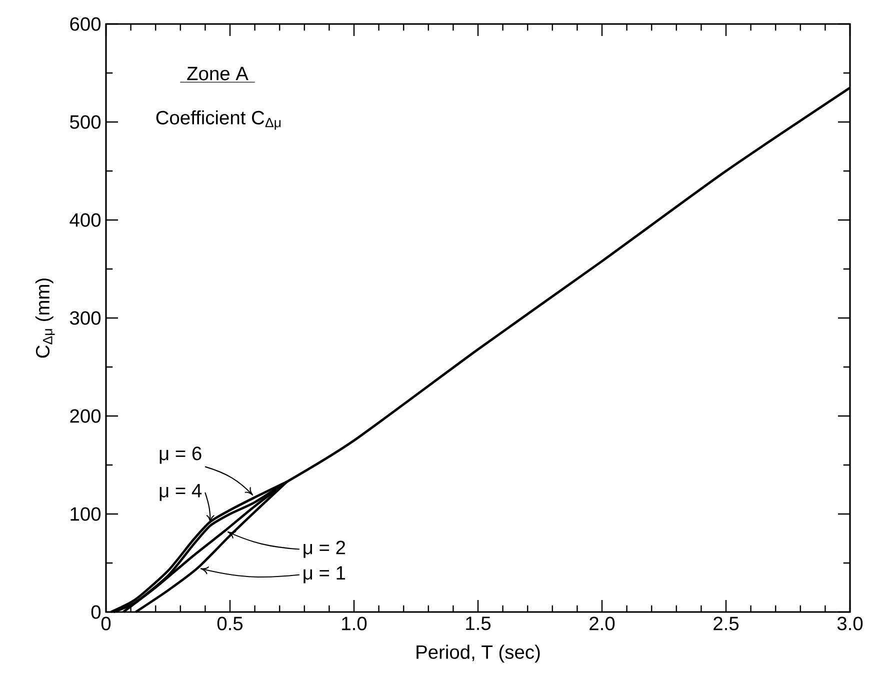 Image resolution: width=870 pixels, height=697 pixels. What do you see at coordinates (325, 575) in the screenshot?
I see `text: μ = 1` at bounding box center [325, 575].